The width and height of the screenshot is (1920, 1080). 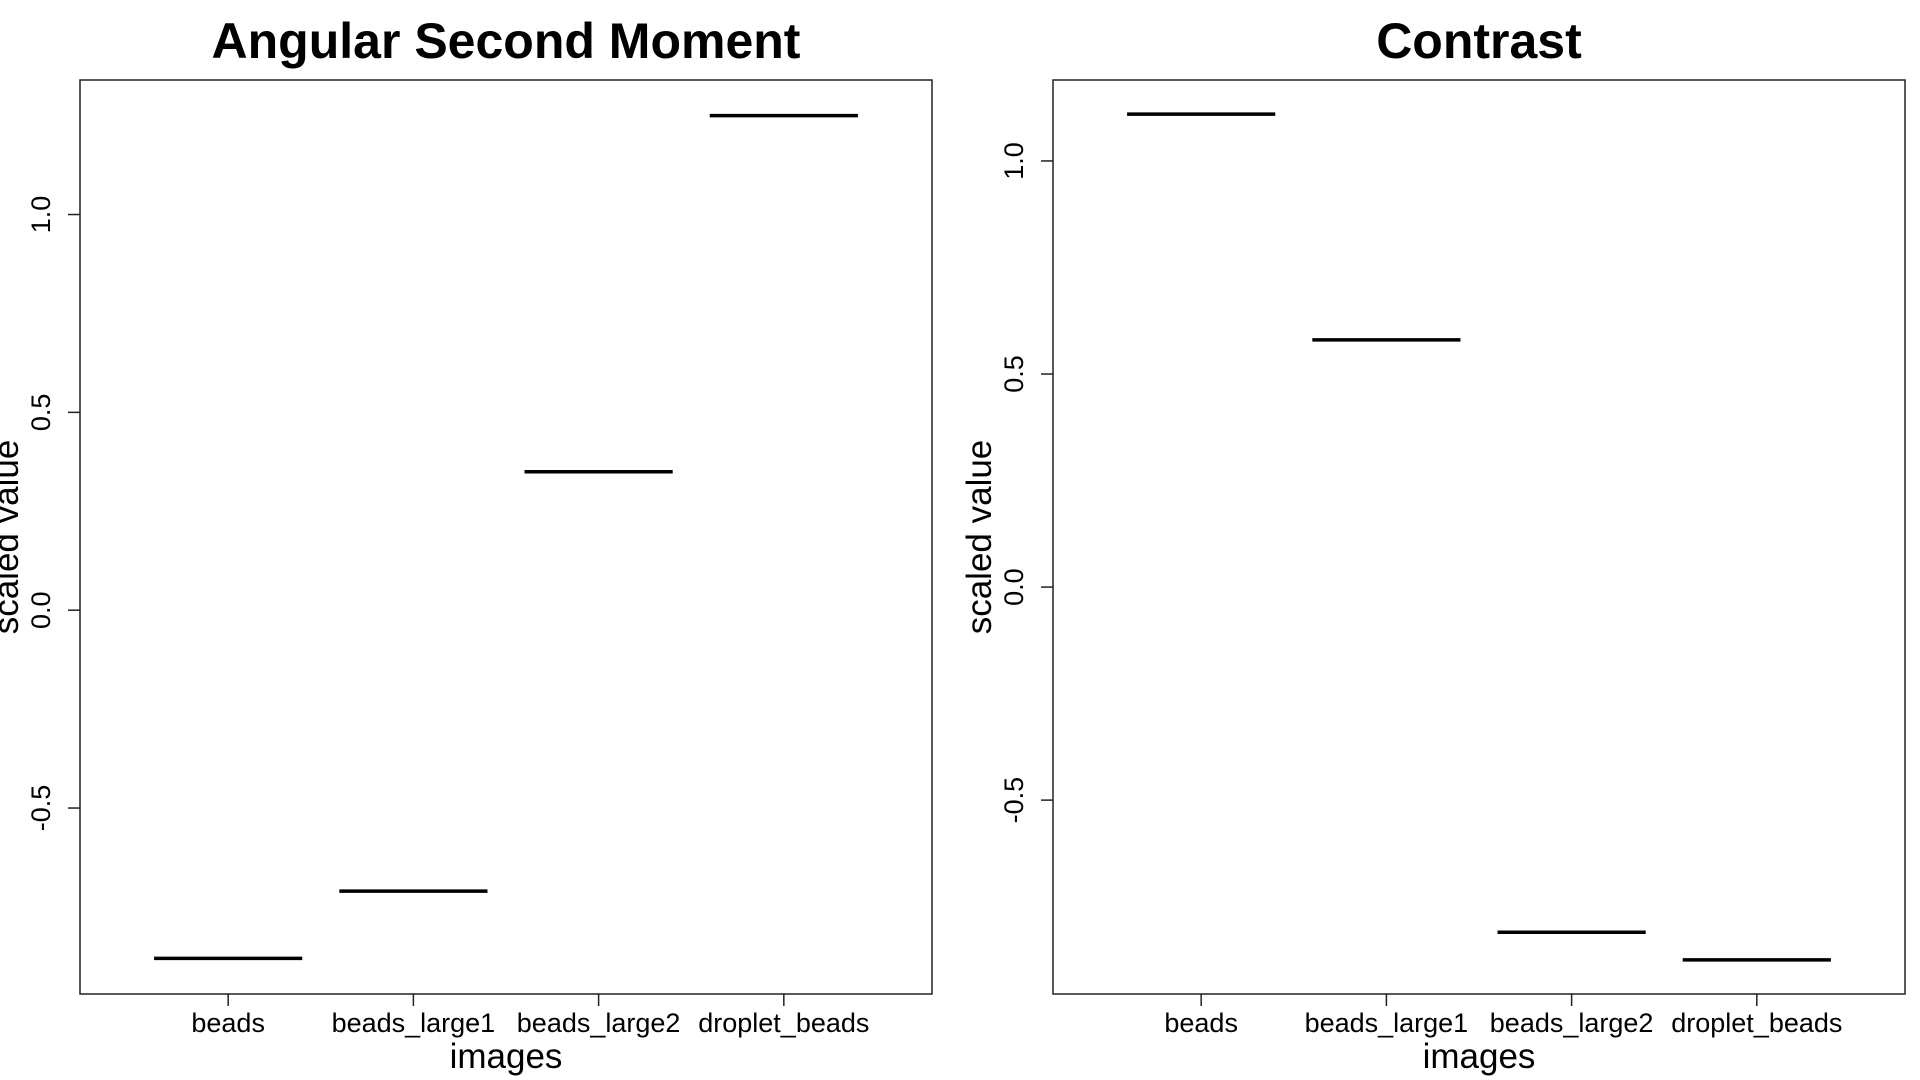 I want to click on chart-title: Angular Second Moment, so click(x=506, y=41).